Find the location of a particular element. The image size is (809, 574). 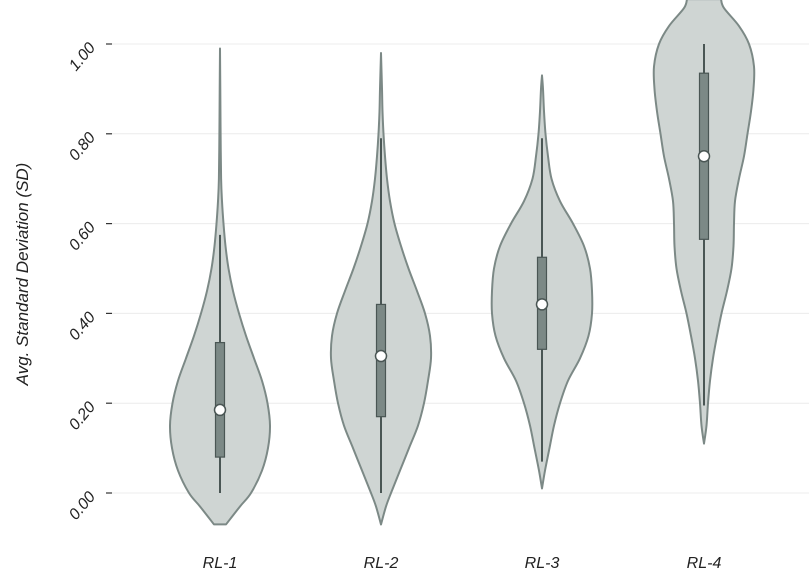

y-tick-label: 0.60 is located at coordinates (82, 236).